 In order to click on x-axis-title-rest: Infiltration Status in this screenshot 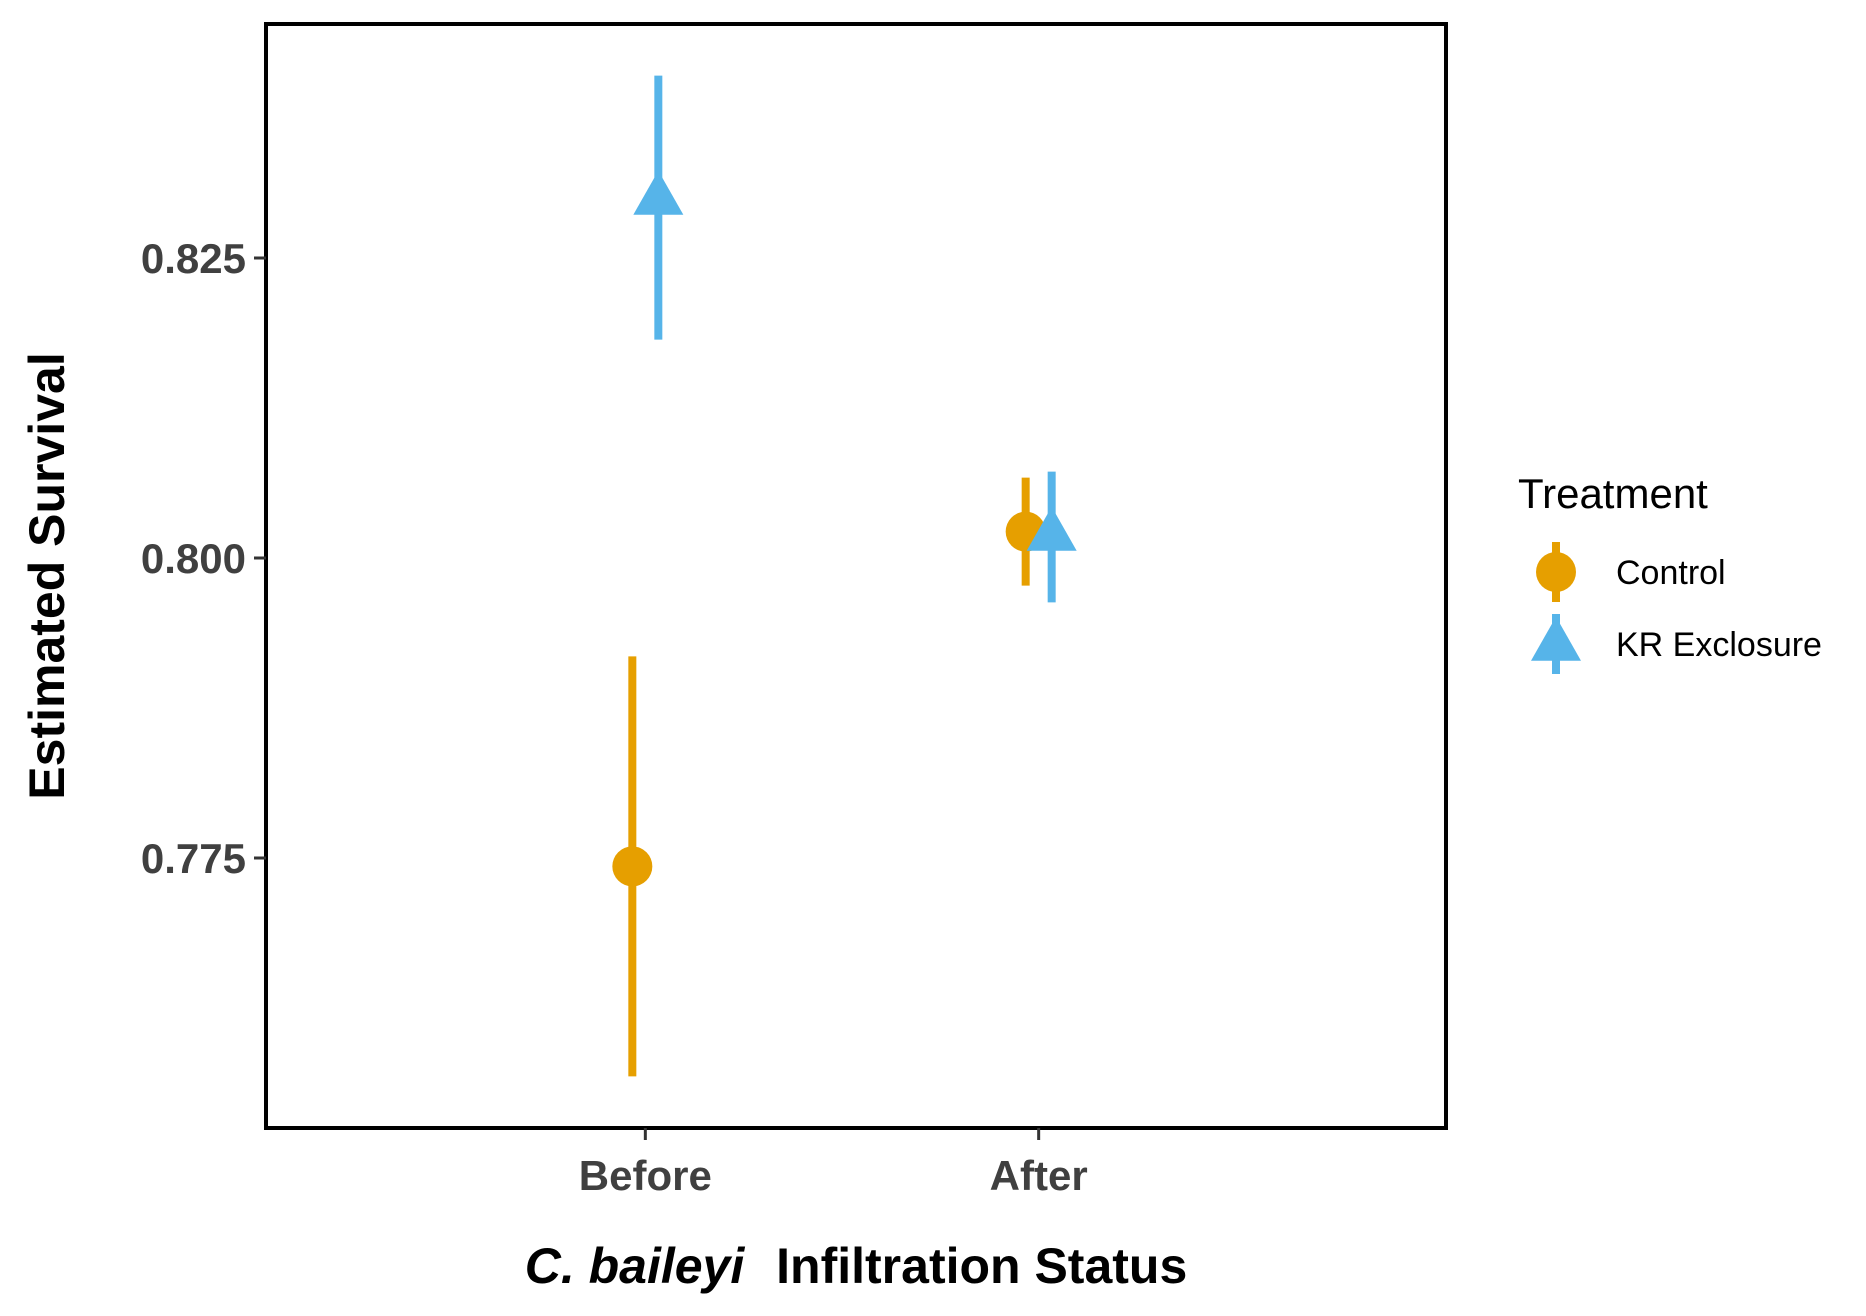, I will do `click(981, 1266)`.